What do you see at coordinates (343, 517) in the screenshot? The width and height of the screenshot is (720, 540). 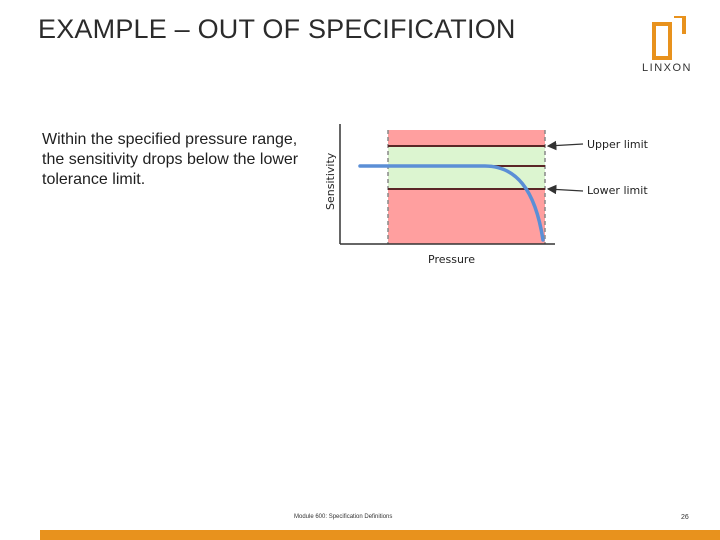 I see `footer-module-text: Module 600: Specification Definitions` at bounding box center [343, 517].